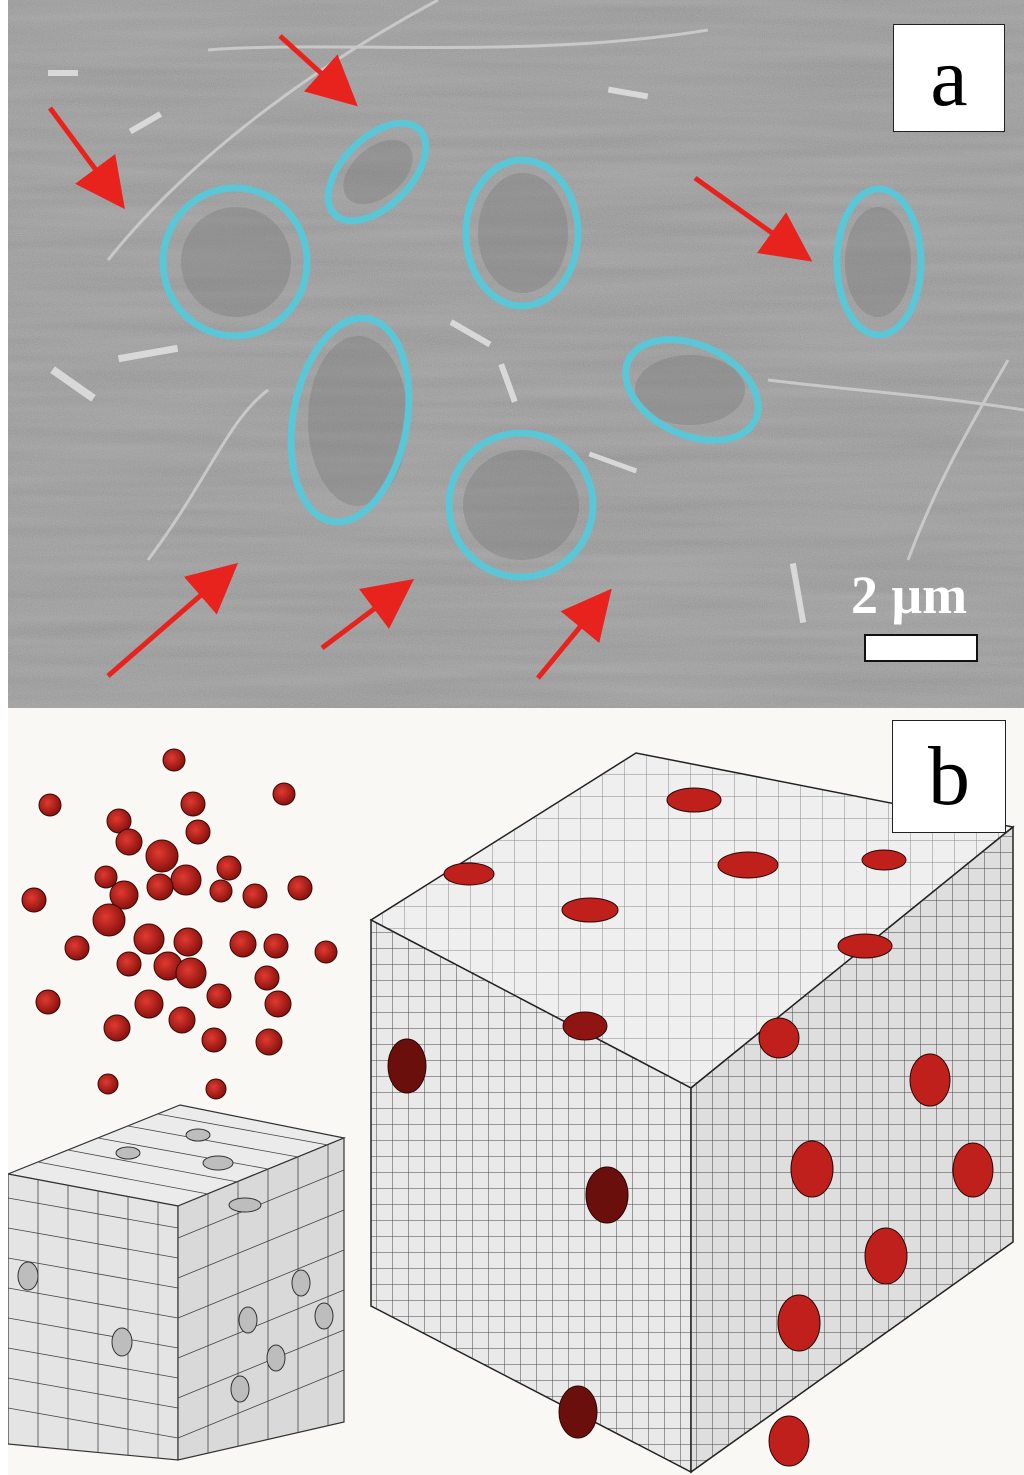  I want to click on scale-bar, so click(921, 648).